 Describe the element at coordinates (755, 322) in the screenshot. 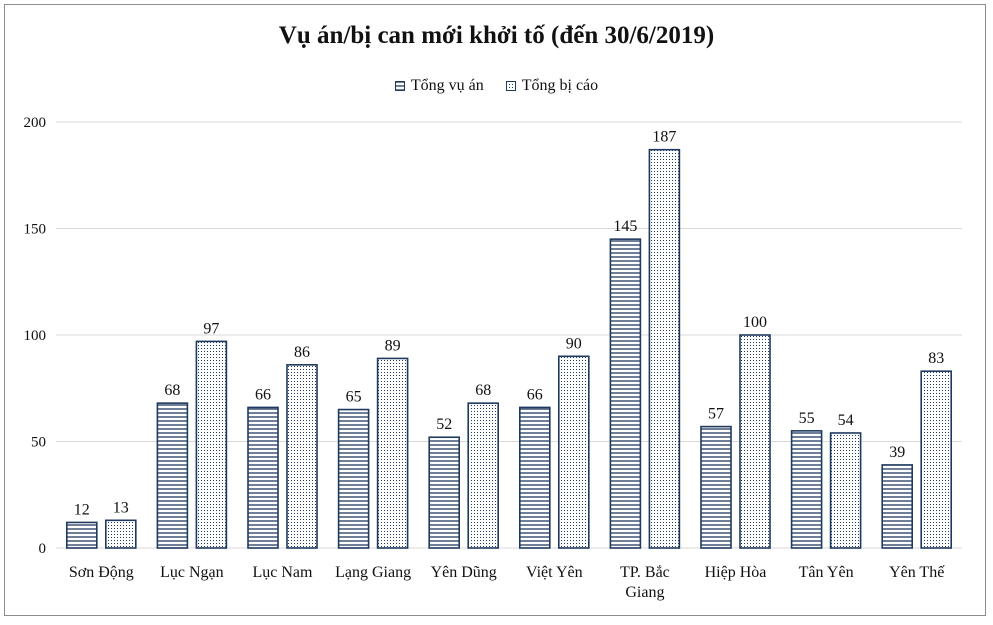

I see `data-label: 100` at that location.